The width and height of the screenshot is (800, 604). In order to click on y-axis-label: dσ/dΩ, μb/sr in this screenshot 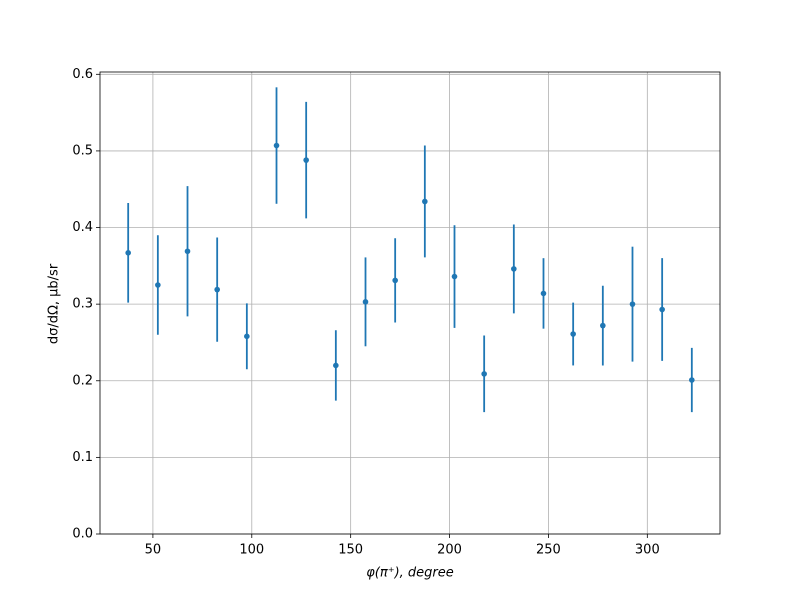, I will do `click(54, 303)`.